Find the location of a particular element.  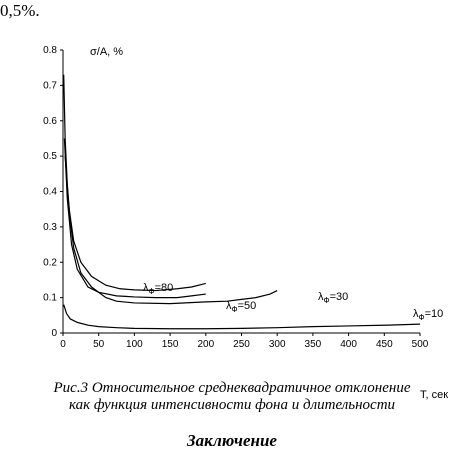

curve-label: λФ=80 is located at coordinates (158, 289).